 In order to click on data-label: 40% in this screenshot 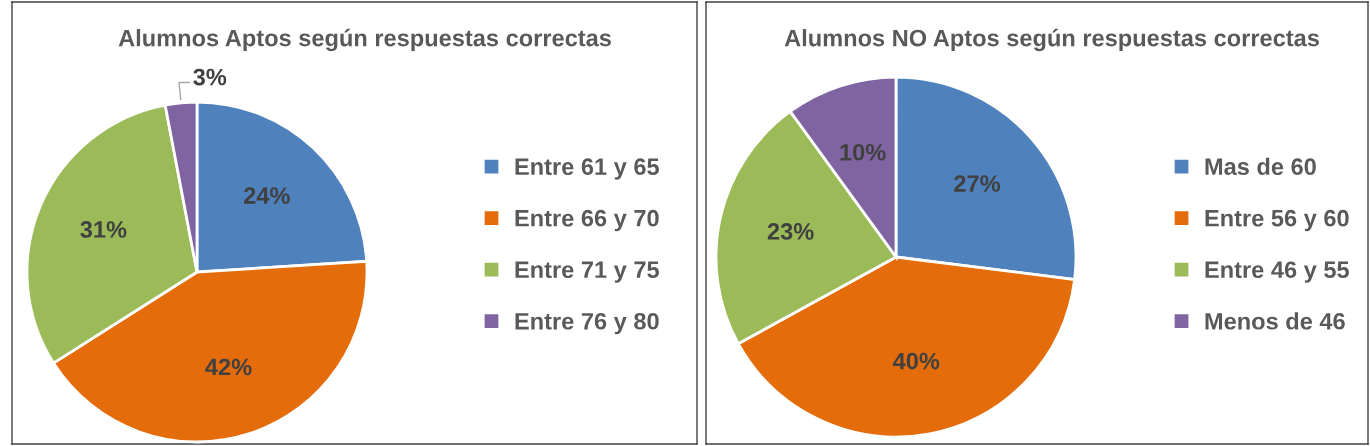, I will do `click(916, 361)`.